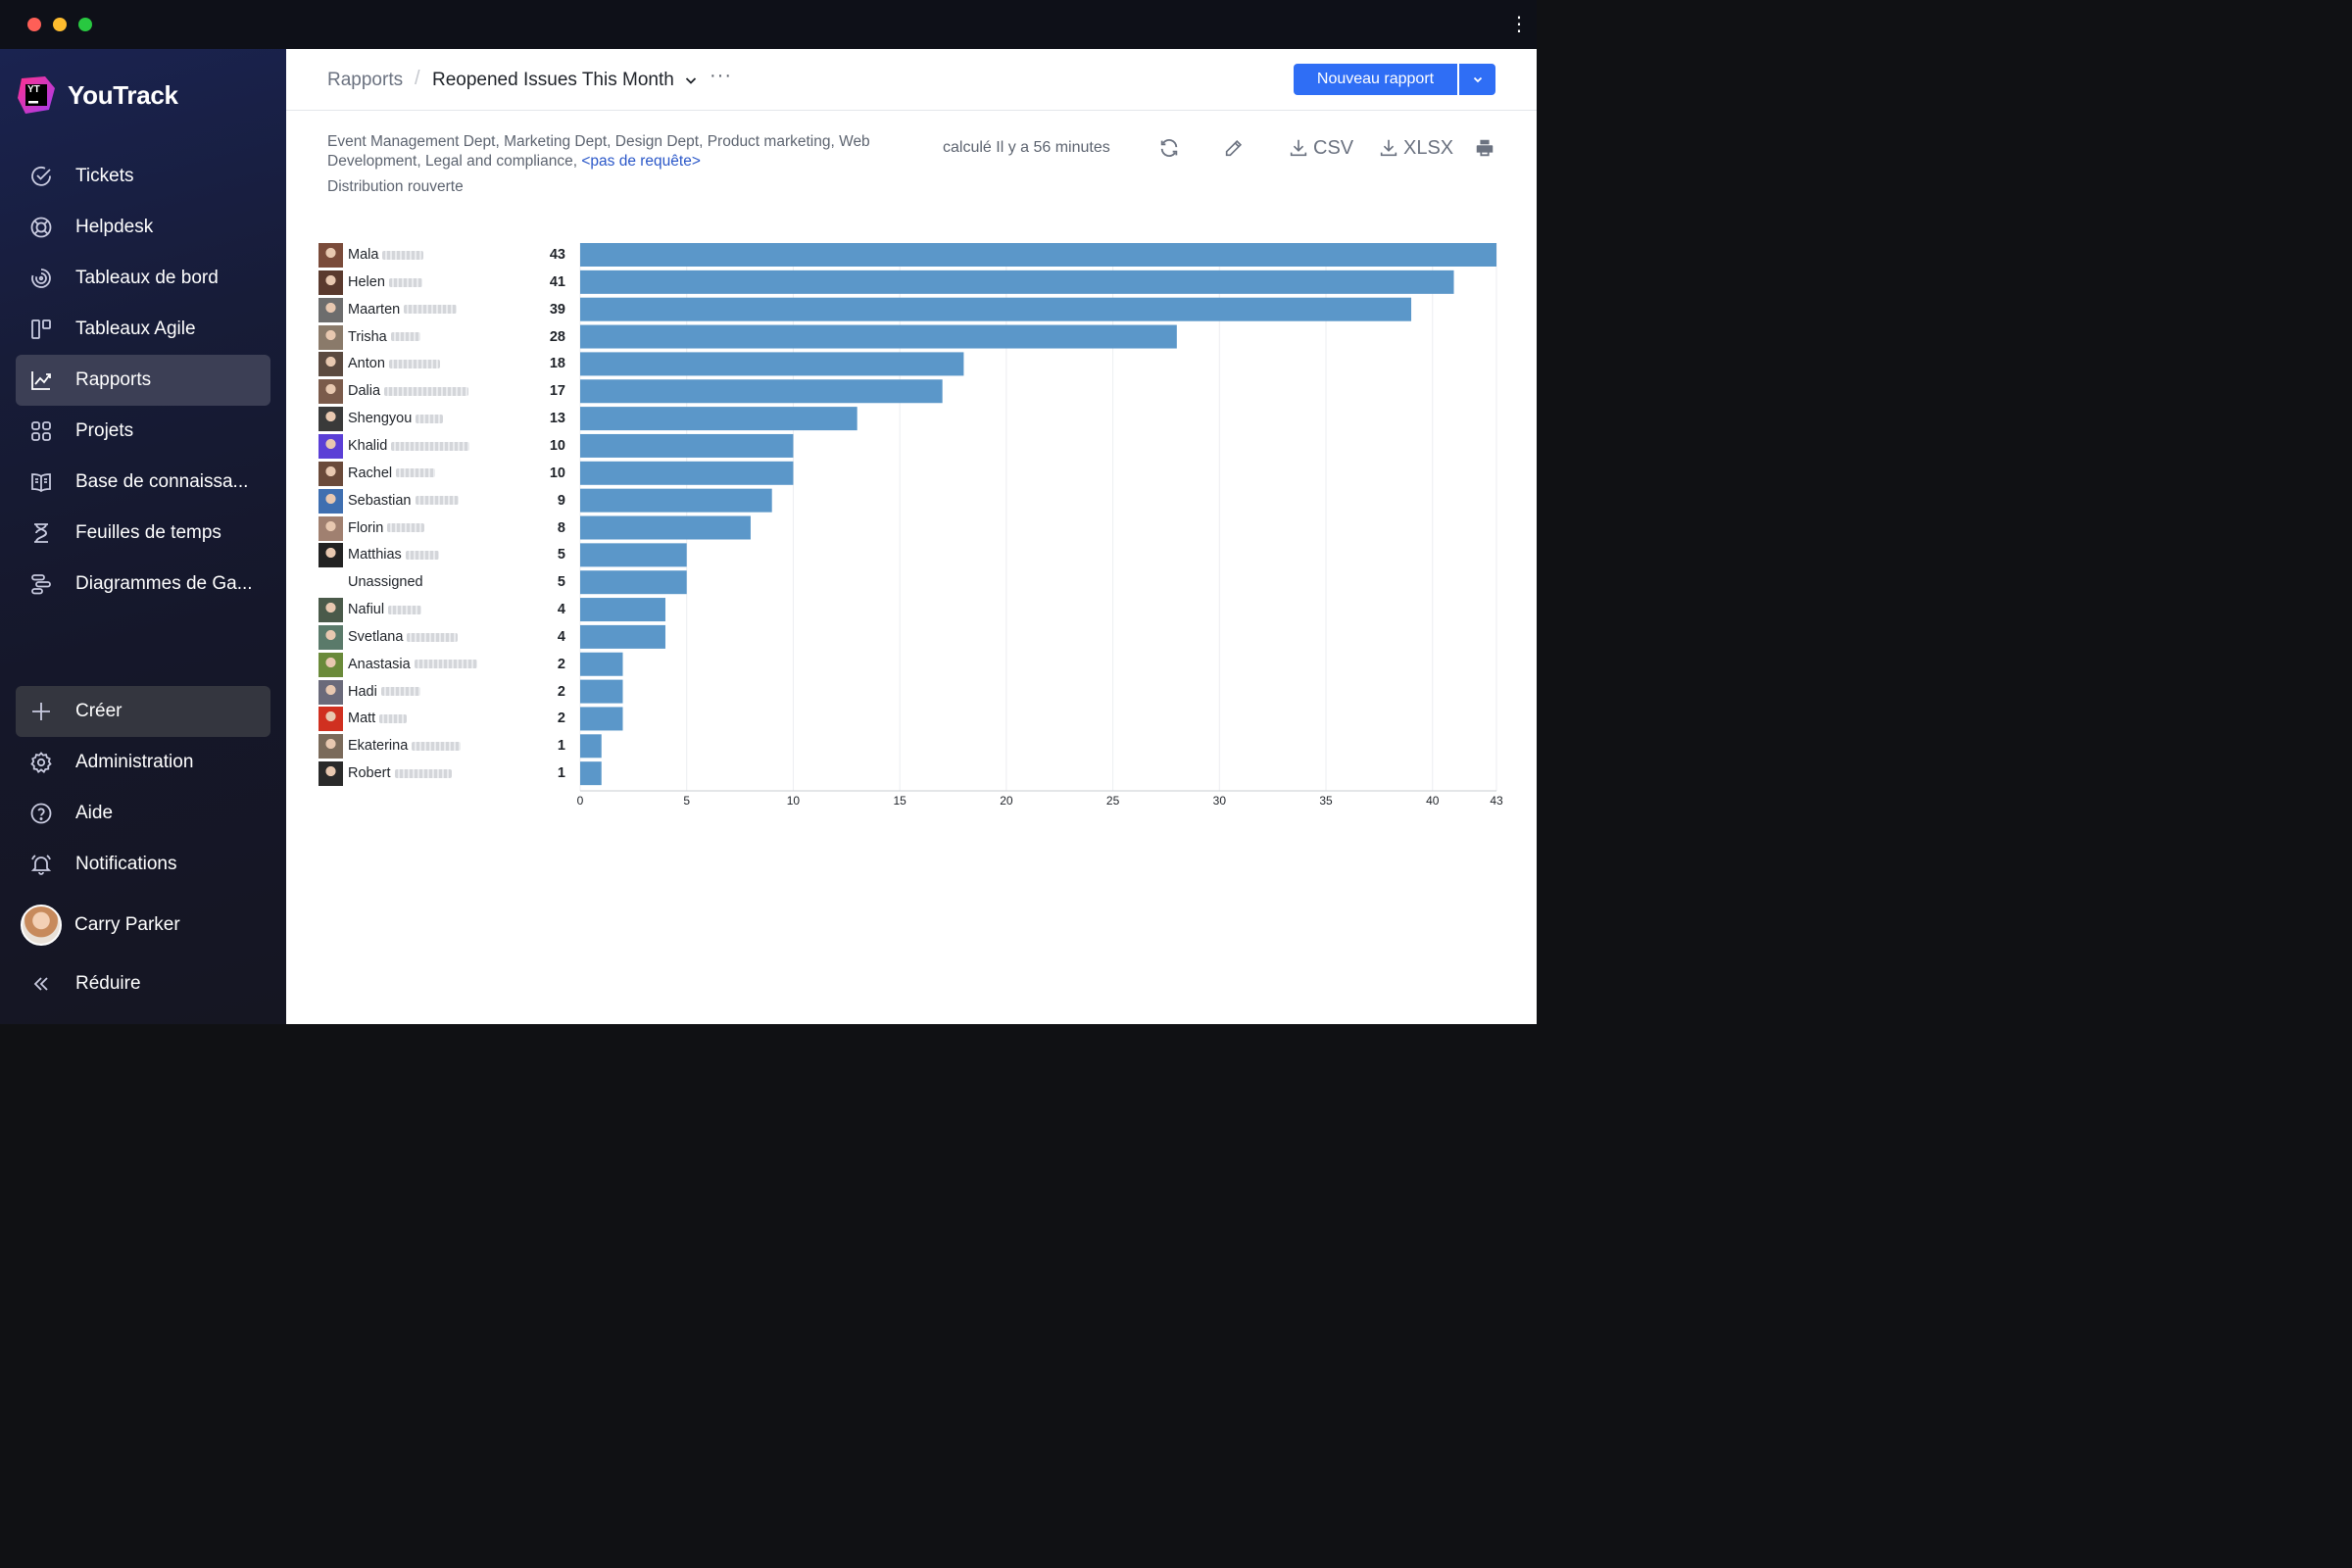  Describe the element at coordinates (147, 278) in the screenshot. I see `sidebar-item-label: Tableaux de bord` at that location.